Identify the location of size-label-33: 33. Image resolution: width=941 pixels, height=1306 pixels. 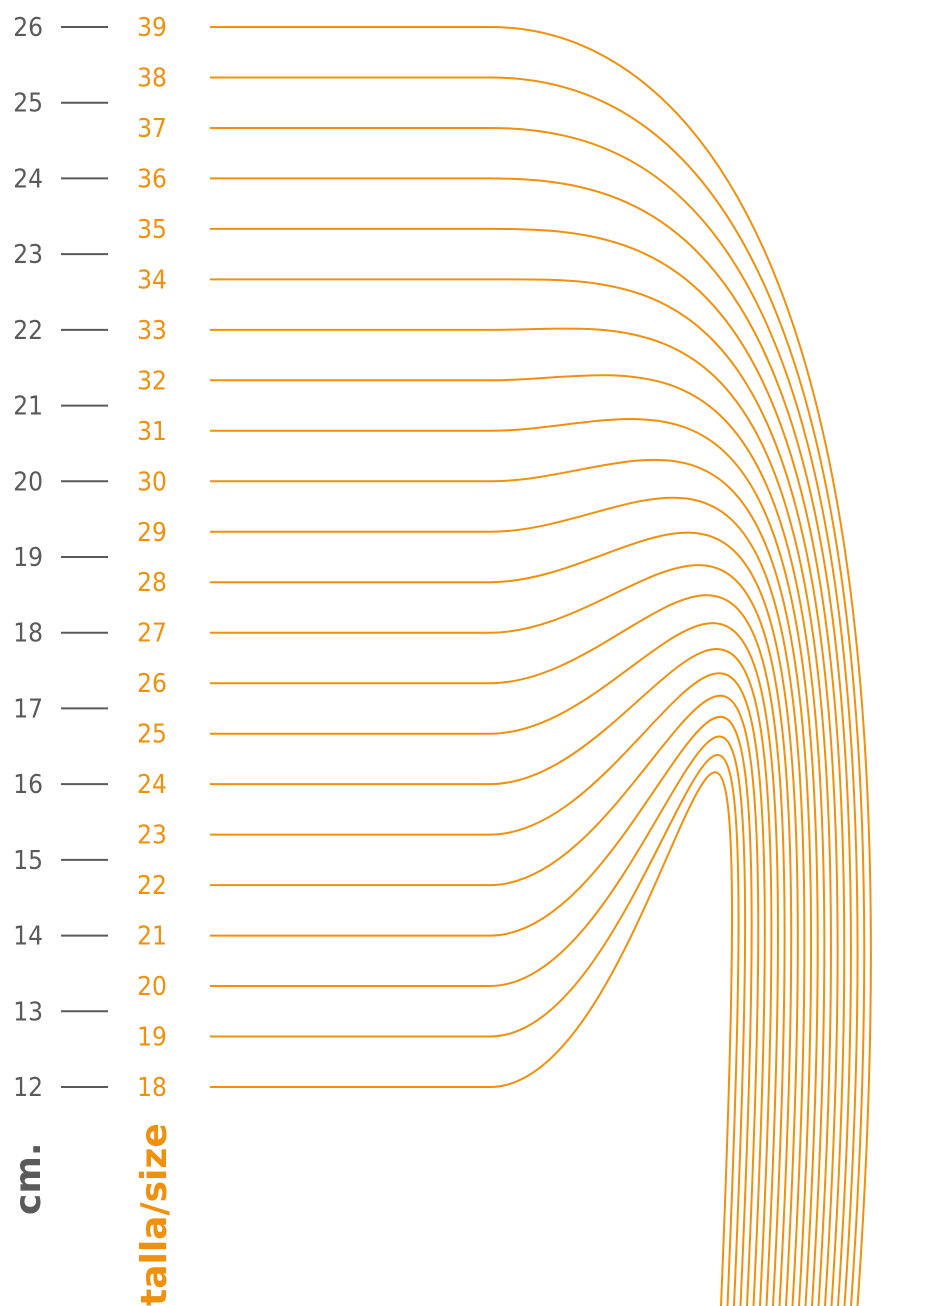
(152, 331).